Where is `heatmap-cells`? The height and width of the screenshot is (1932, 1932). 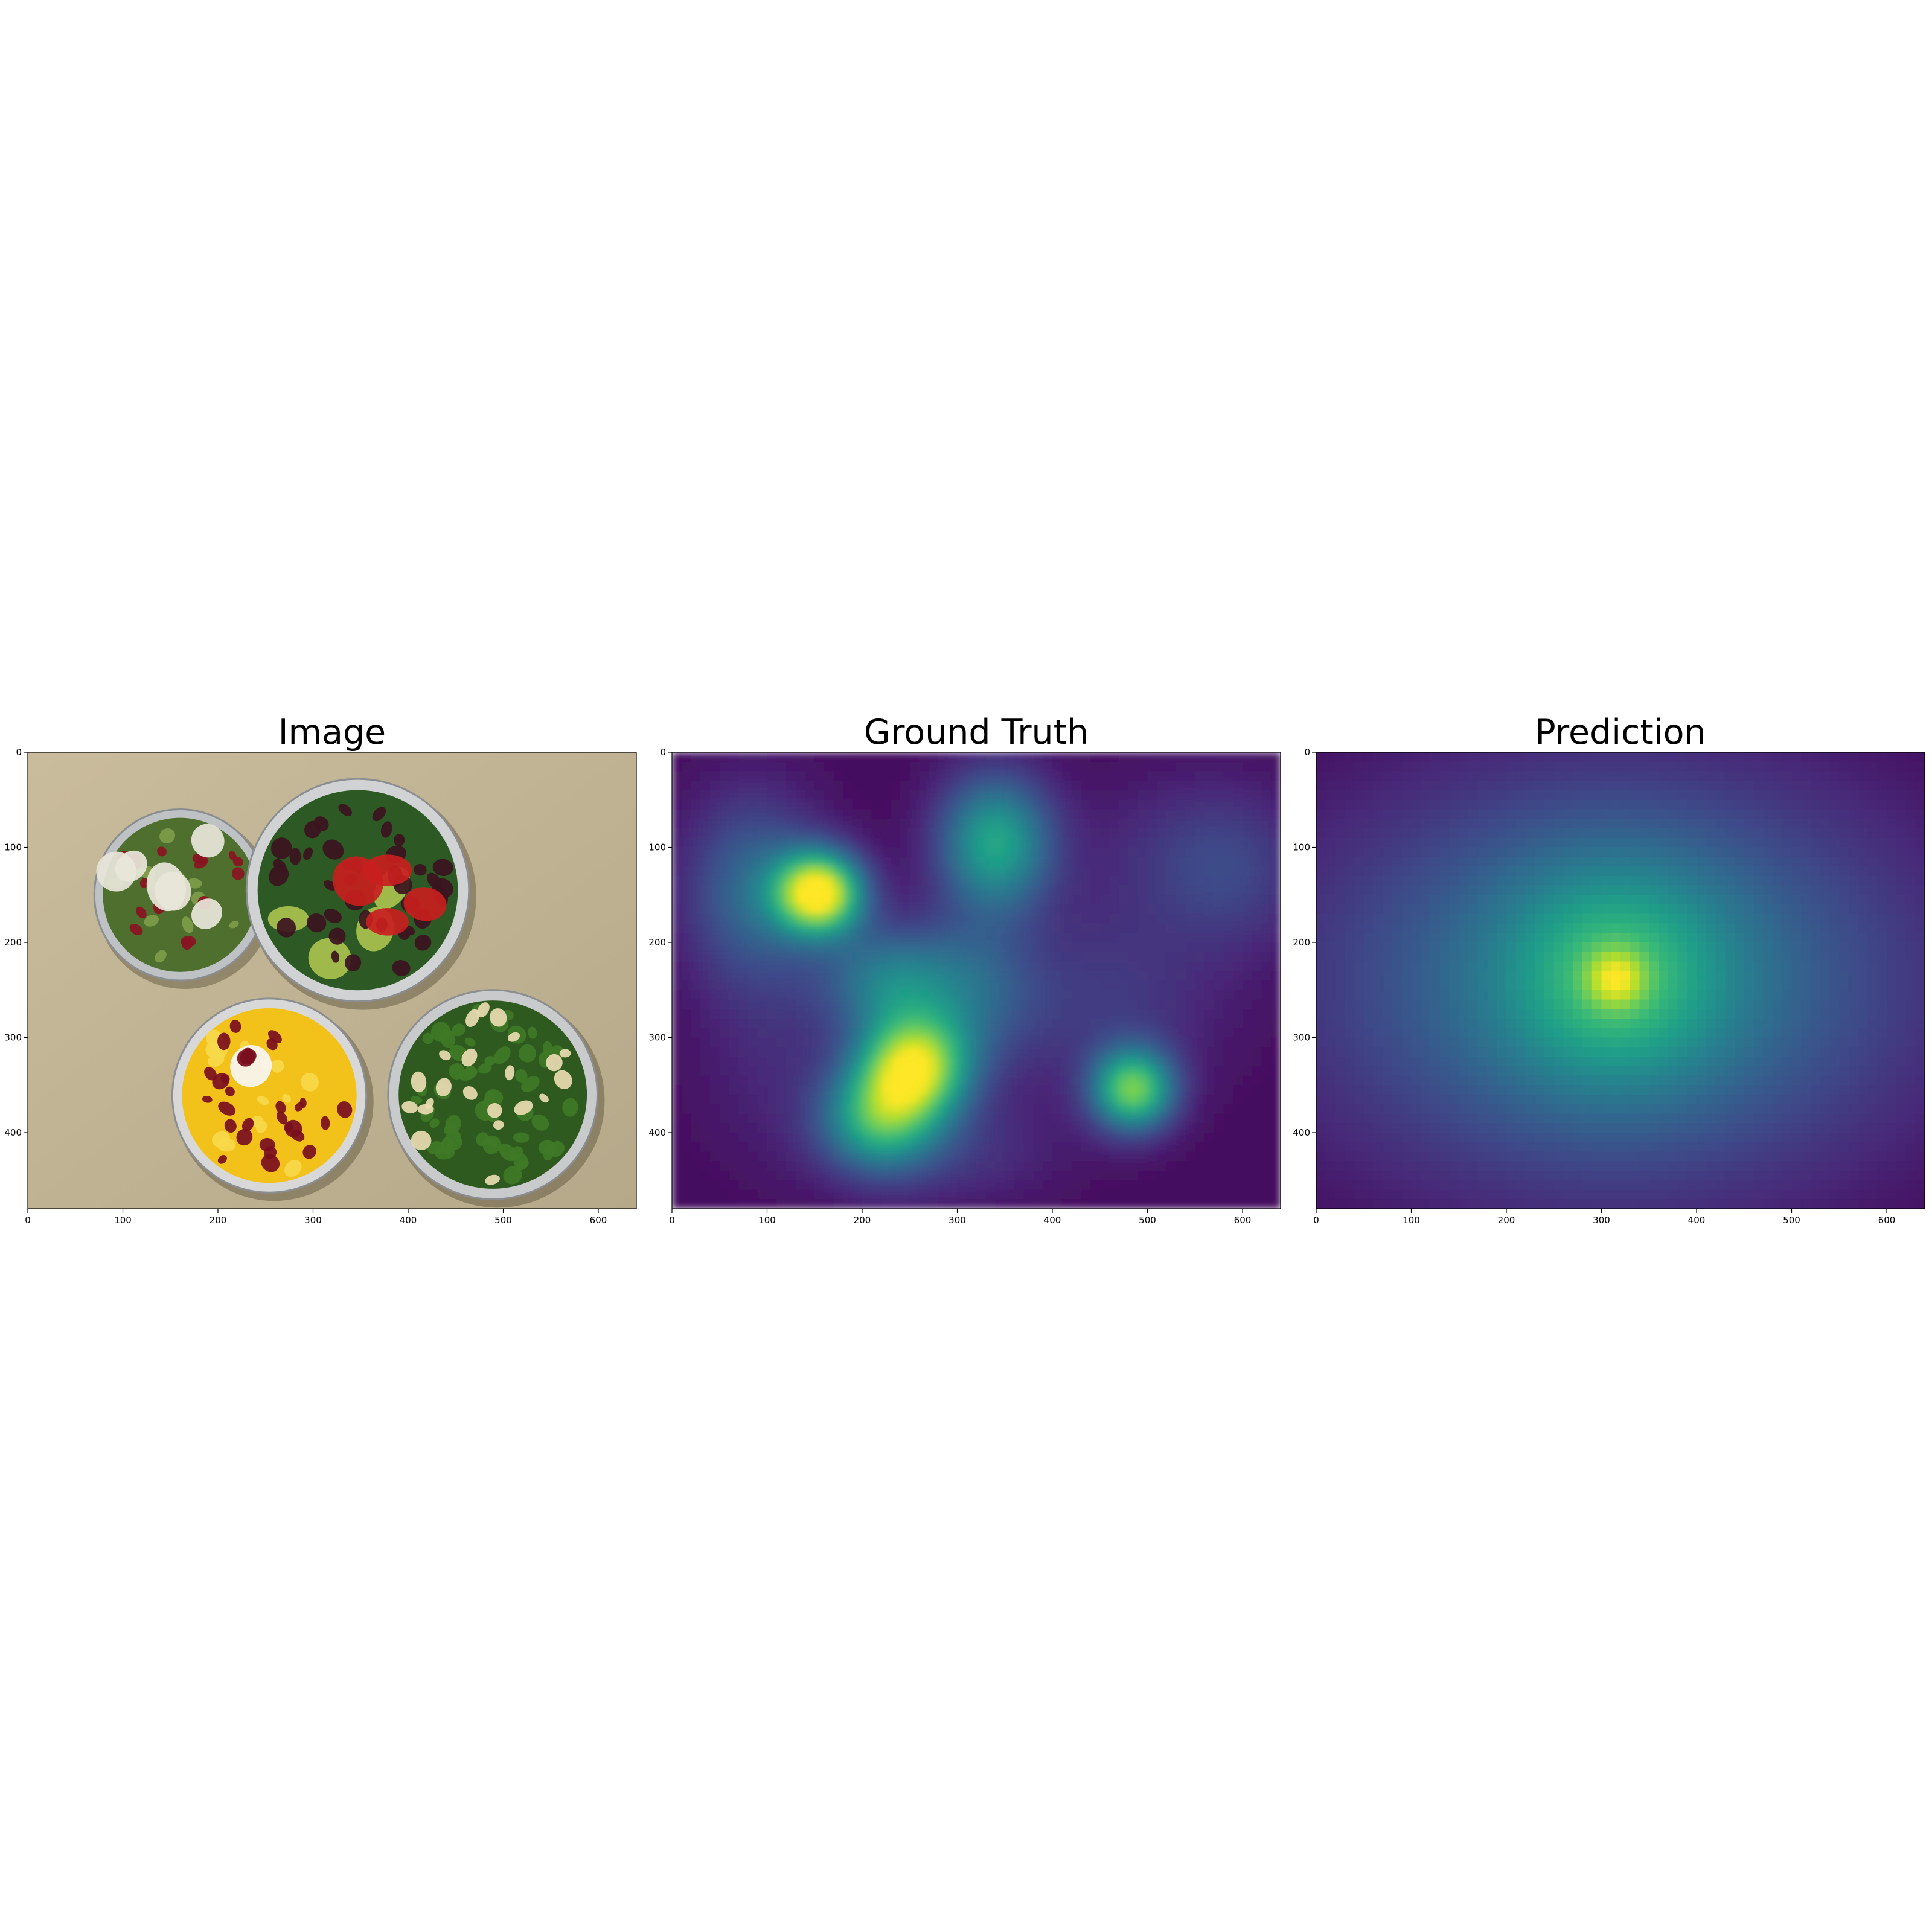
heatmap-cells is located at coordinates (1621, 981).